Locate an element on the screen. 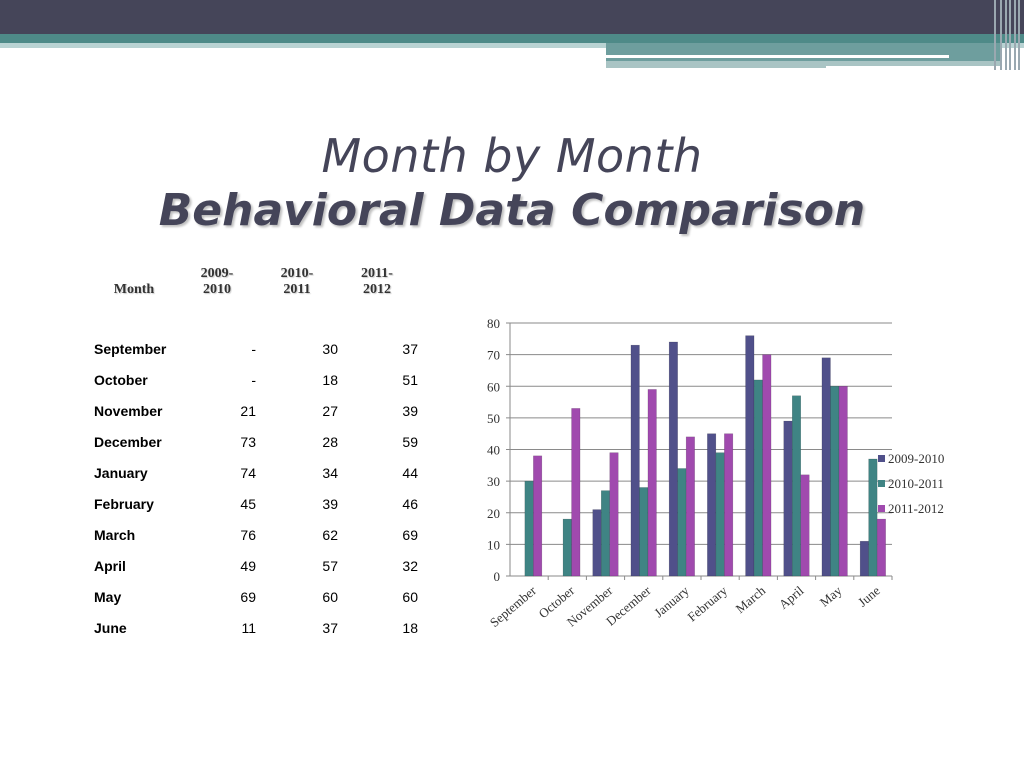 Image resolution: width=1024 pixels, height=768 pixels. header-band-light is located at coordinates (512, 45).